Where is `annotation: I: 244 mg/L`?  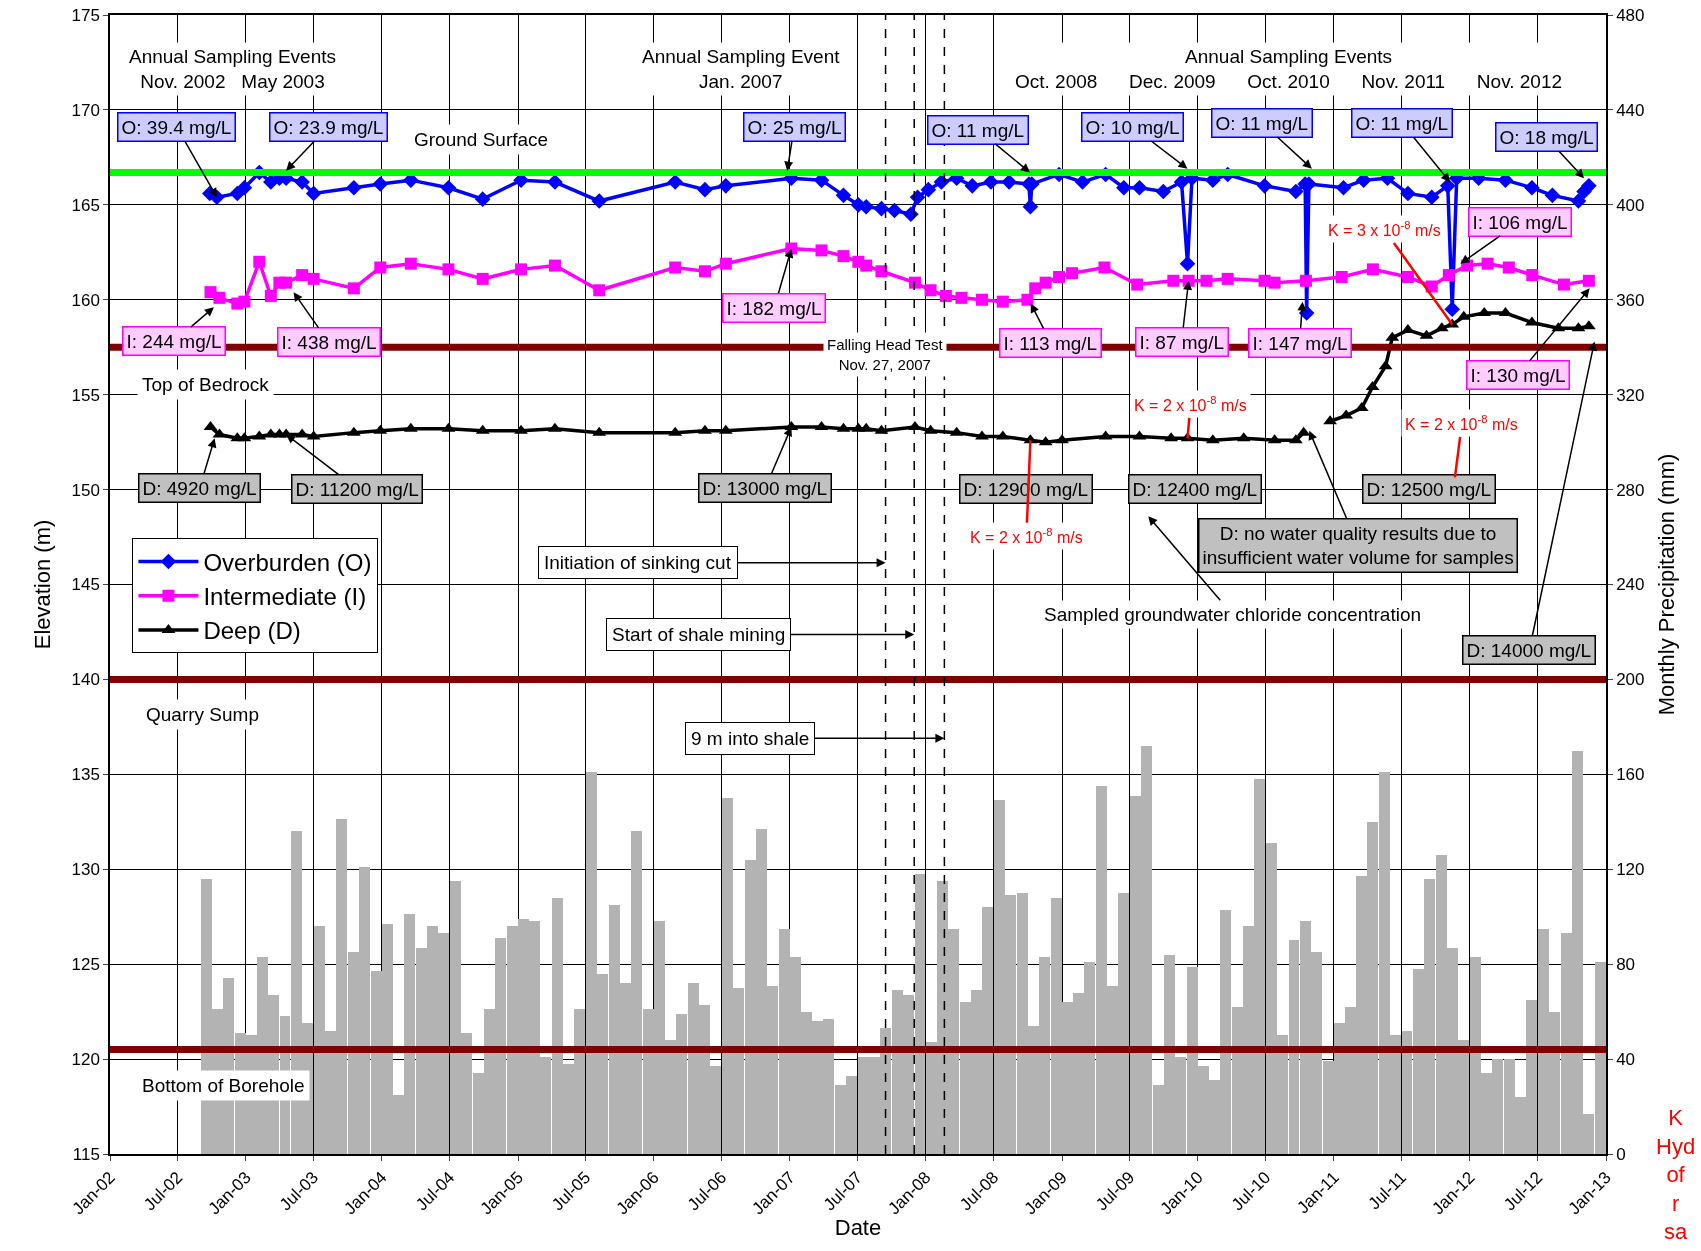
annotation: I: 244 mg/L is located at coordinates (174, 341).